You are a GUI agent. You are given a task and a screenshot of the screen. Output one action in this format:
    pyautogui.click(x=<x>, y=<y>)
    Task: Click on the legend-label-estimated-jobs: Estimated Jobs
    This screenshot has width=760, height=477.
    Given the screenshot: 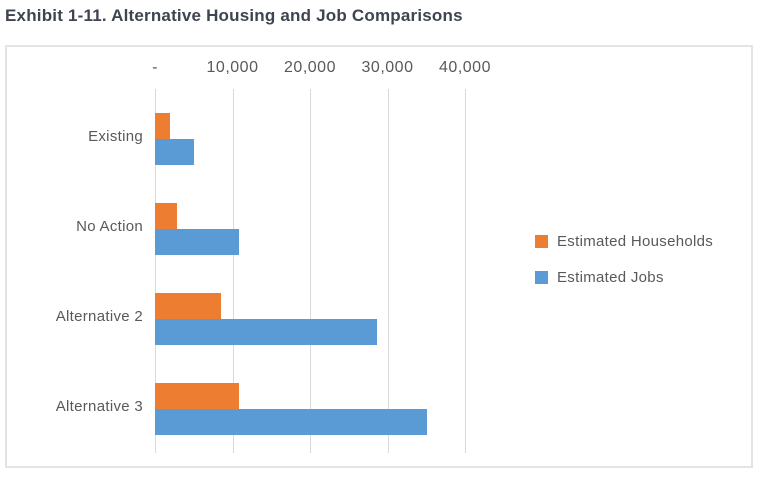 What is the action you would take?
    pyautogui.click(x=610, y=277)
    